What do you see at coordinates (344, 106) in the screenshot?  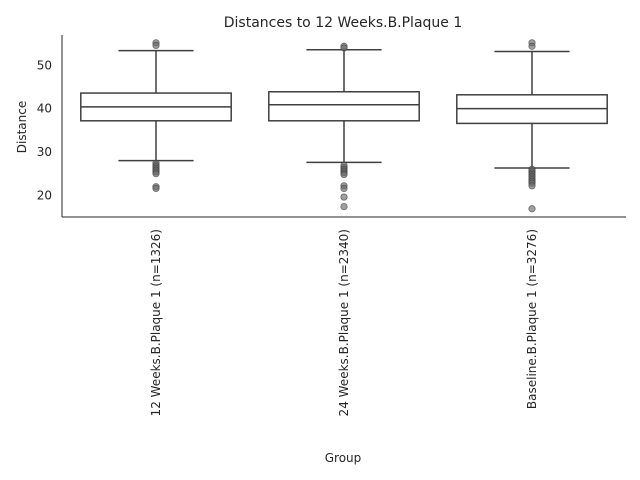 I see `box-iqr` at bounding box center [344, 106].